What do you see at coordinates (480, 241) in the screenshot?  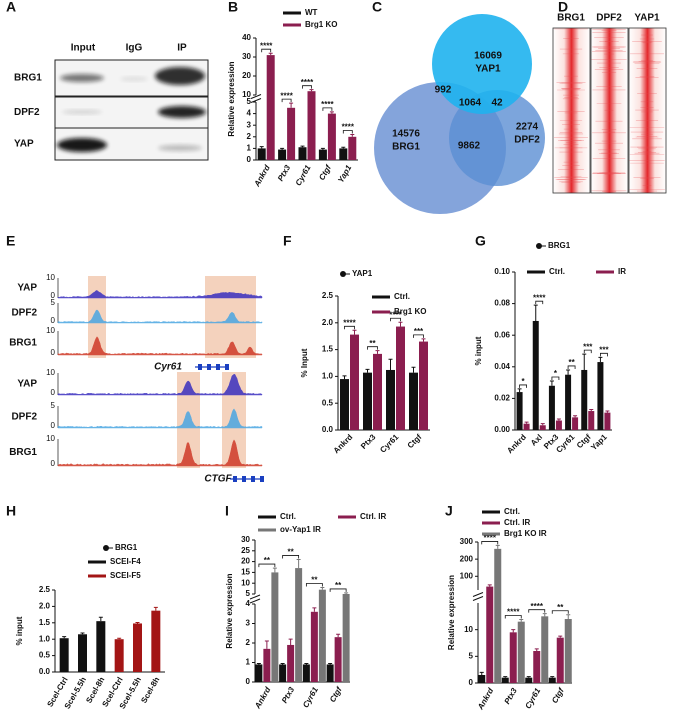 I see `panel-letter: G` at bounding box center [480, 241].